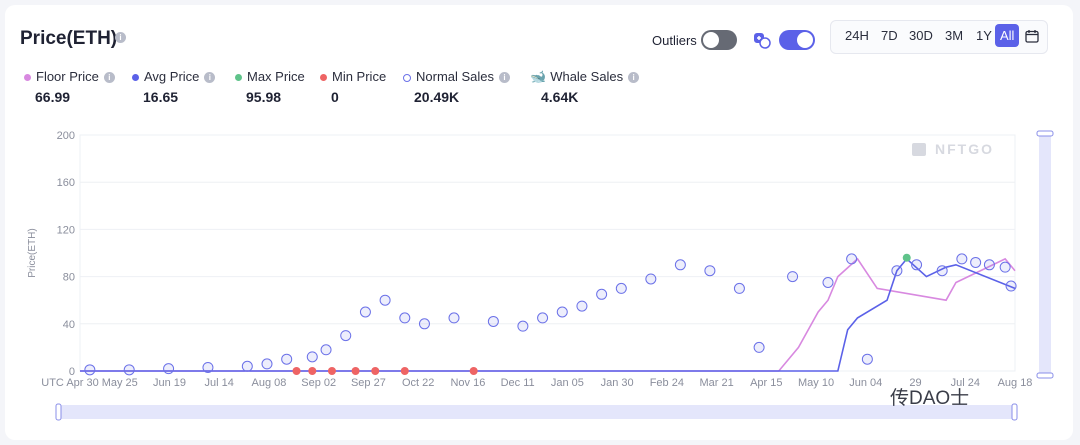  What do you see at coordinates (1045, 254) in the screenshot?
I see `y-range-scrollbar` at bounding box center [1045, 254].